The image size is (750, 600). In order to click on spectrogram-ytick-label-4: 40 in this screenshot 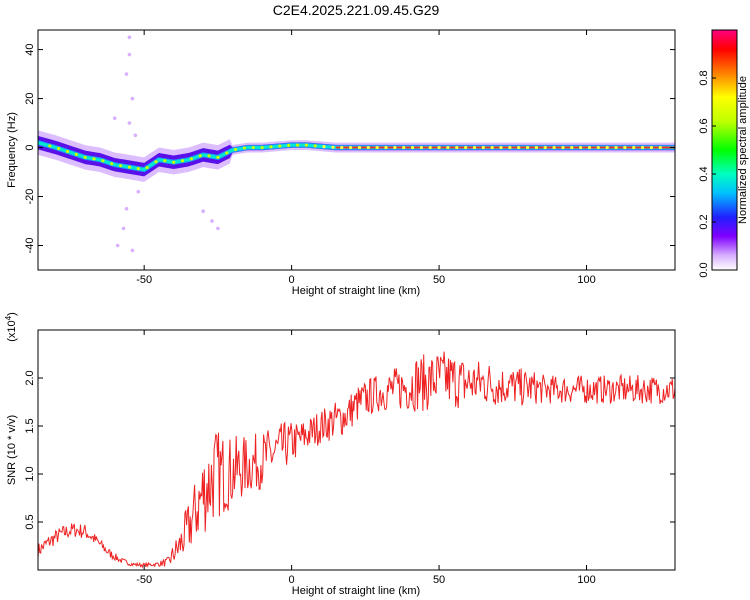, I will do `click(30, 49)`.